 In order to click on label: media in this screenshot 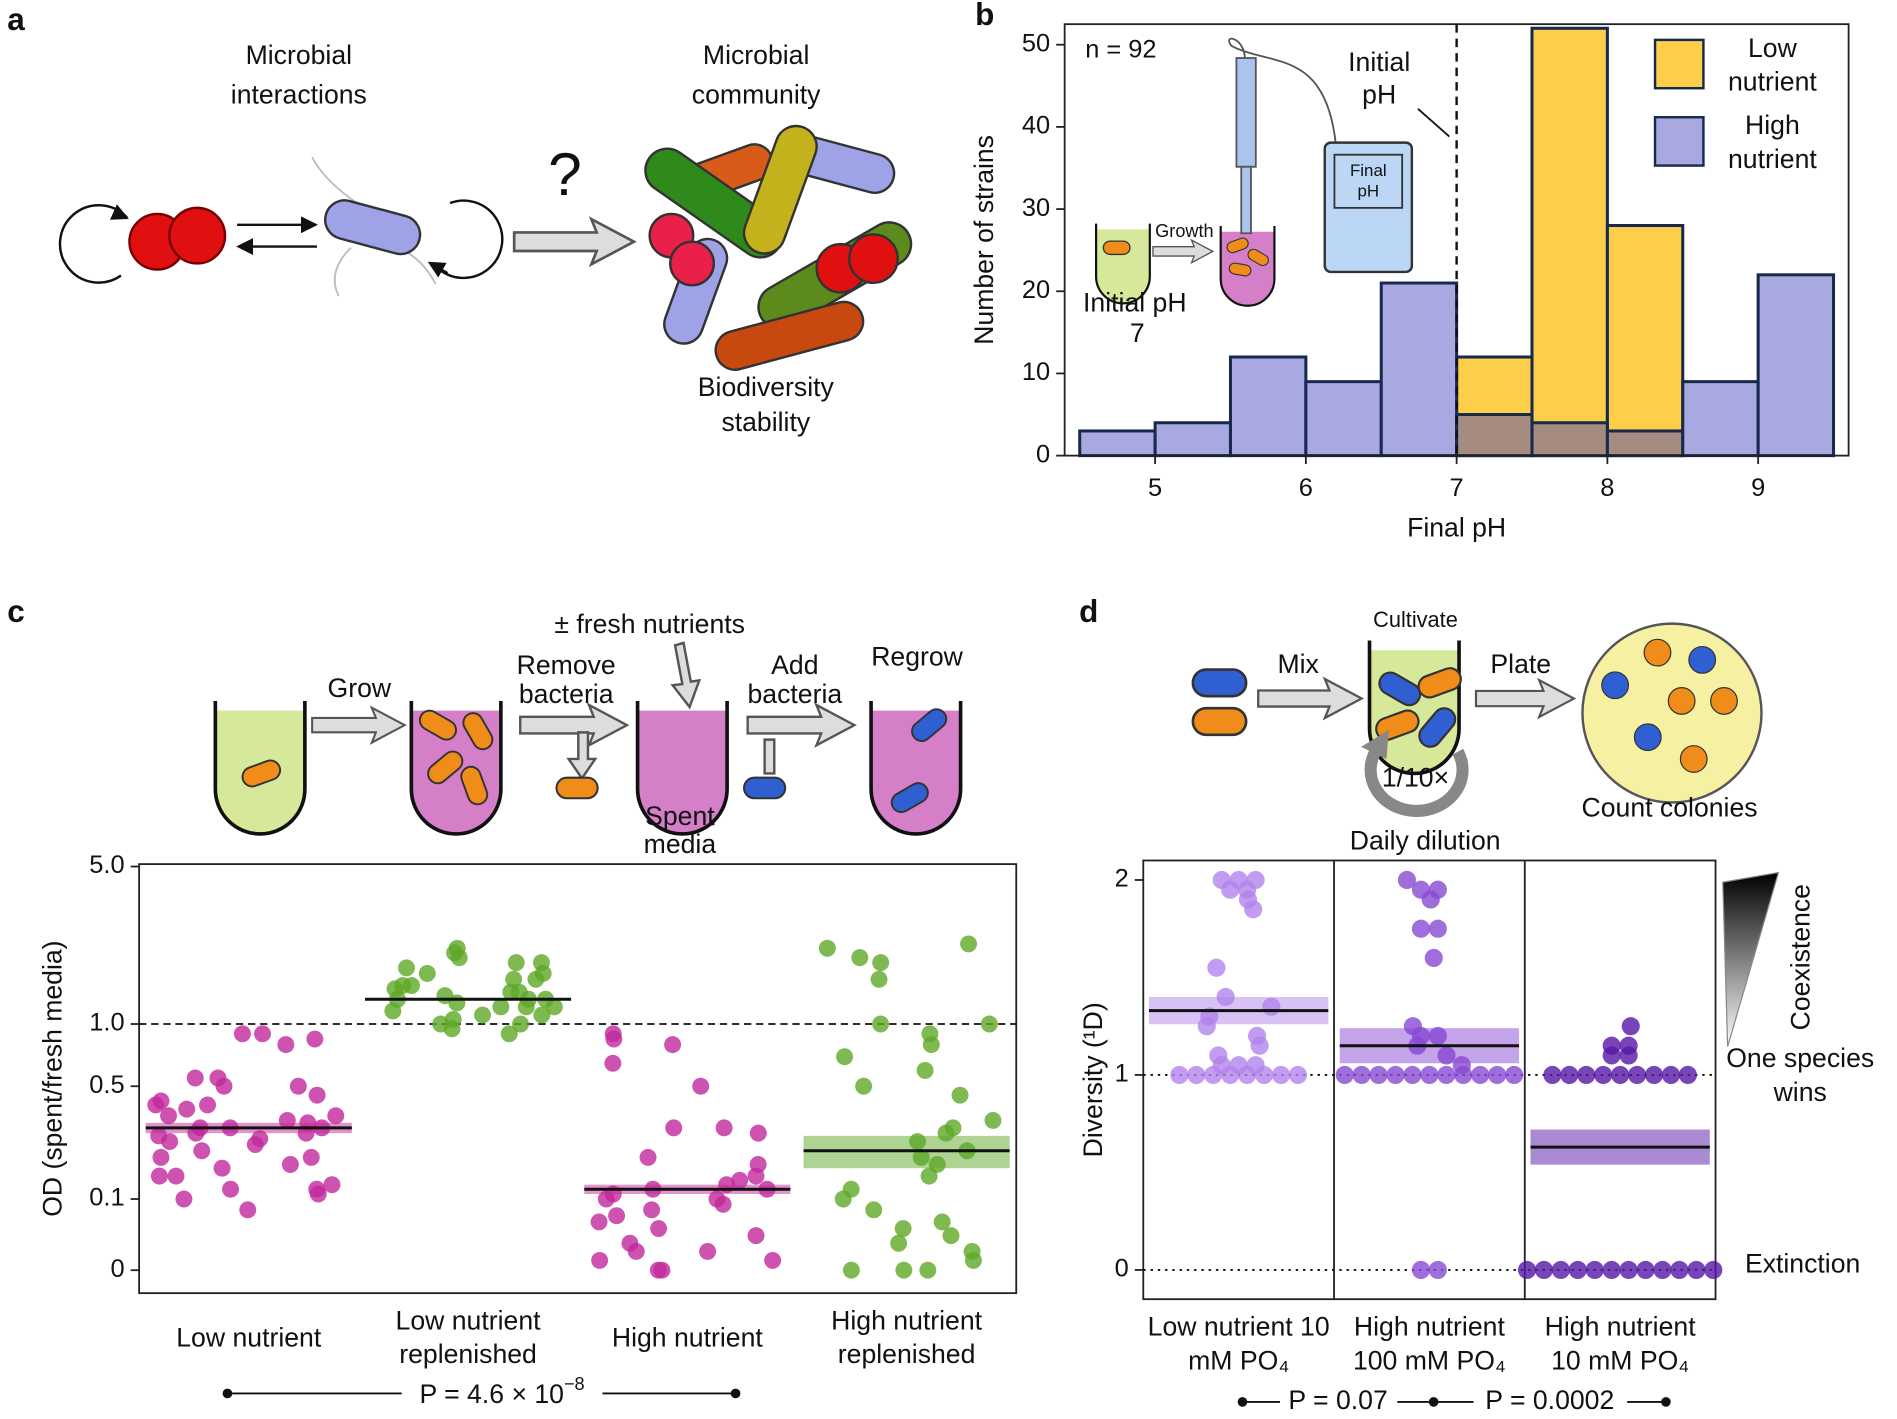, I will do `click(680, 844)`.